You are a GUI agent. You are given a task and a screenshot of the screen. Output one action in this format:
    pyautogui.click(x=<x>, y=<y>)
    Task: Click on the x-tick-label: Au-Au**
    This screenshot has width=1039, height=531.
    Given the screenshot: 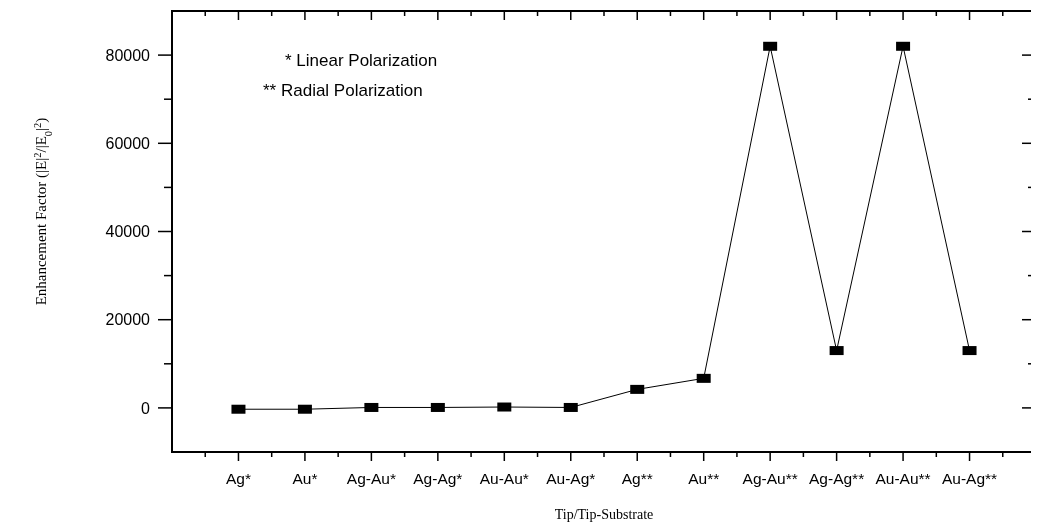 What is the action you would take?
    pyautogui.click(x=903, y=478)
    